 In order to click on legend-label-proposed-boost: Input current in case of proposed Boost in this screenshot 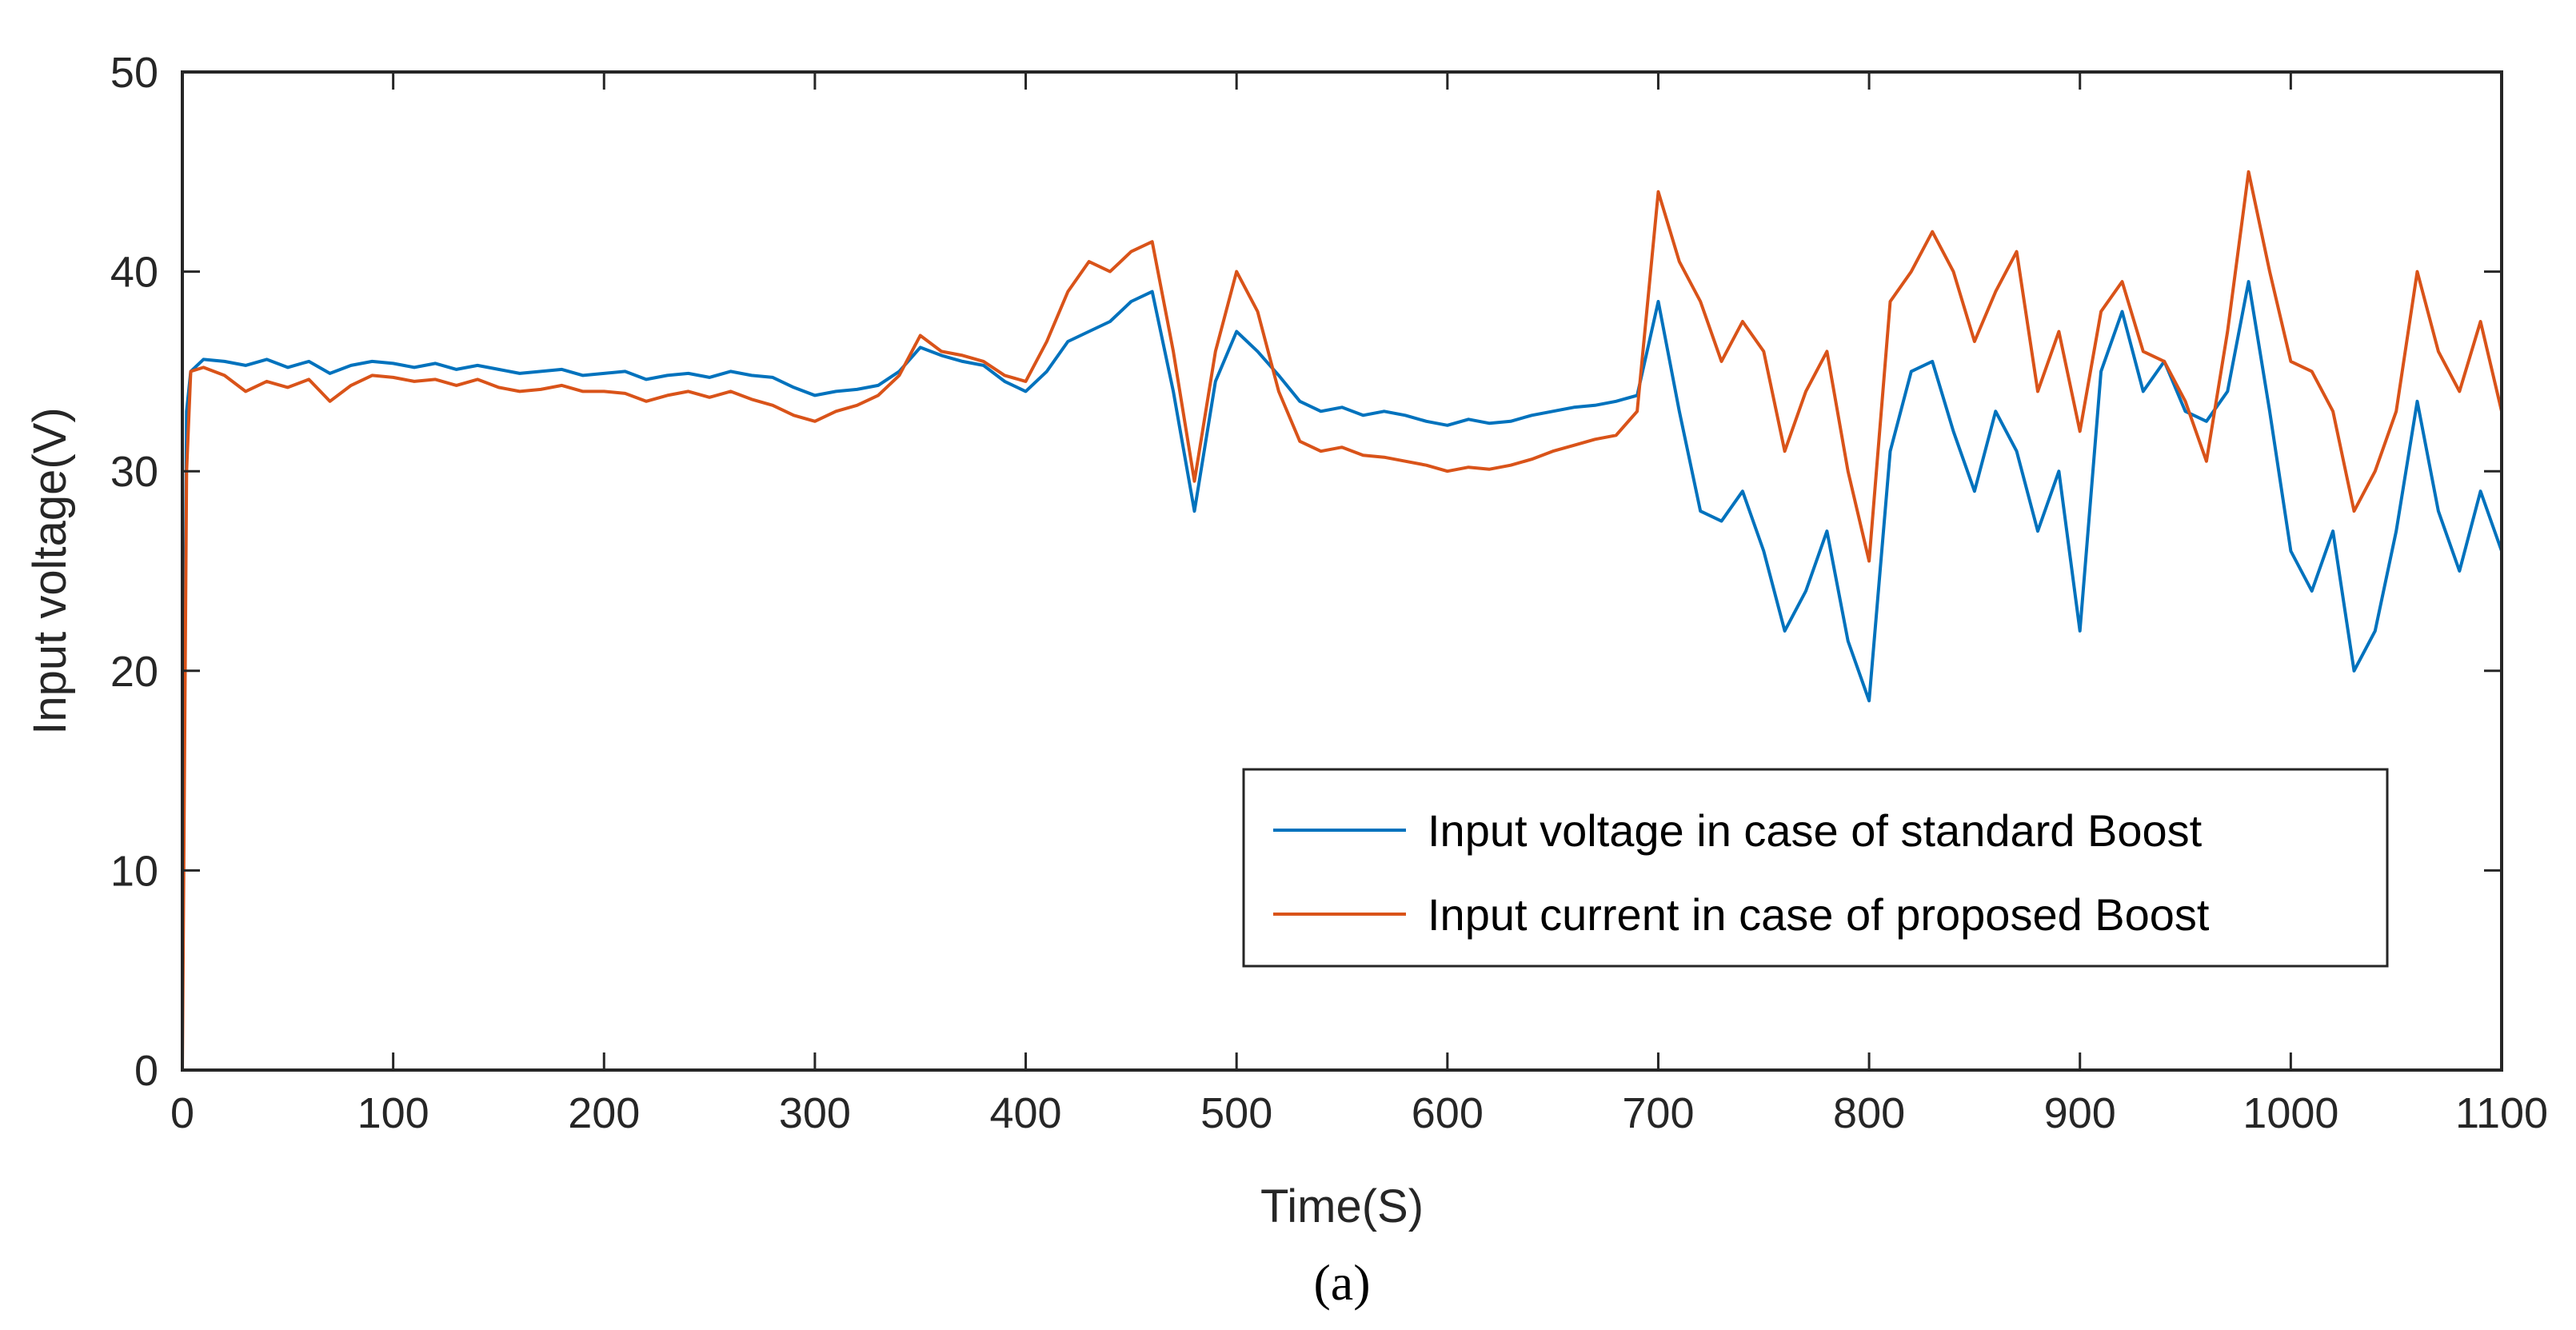, I will do `click(1819, 914)`.